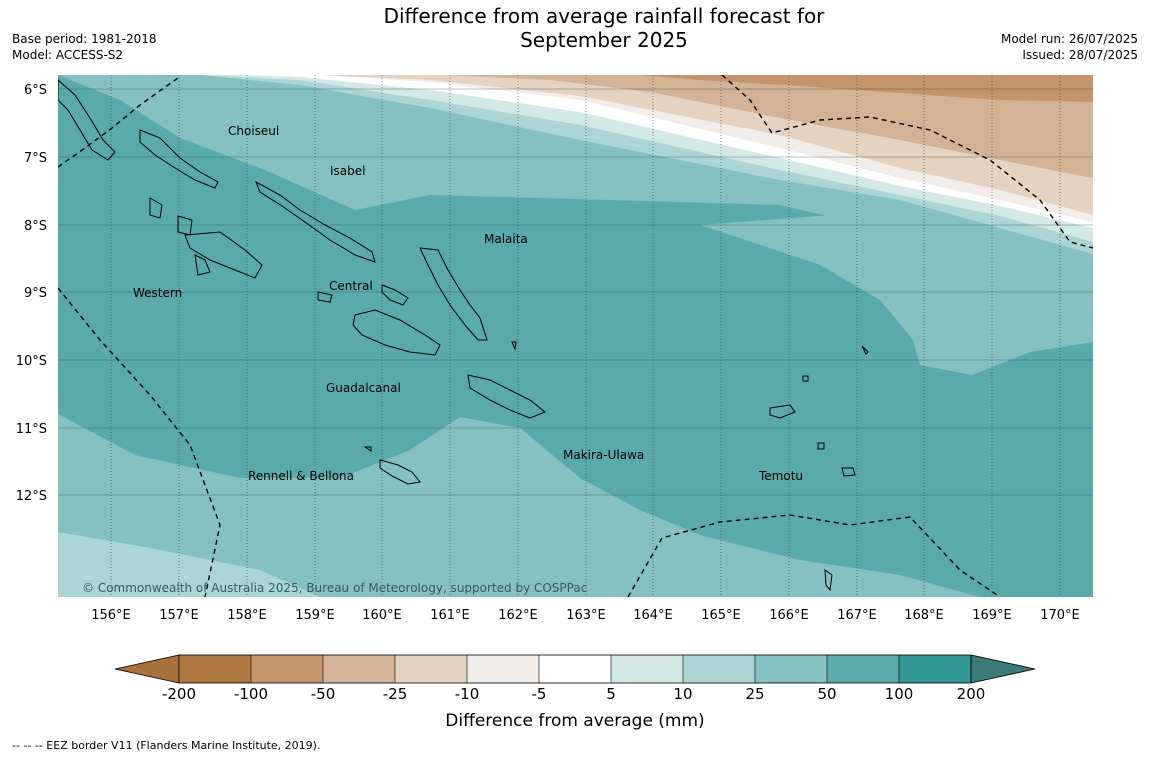 The image size is (1150, 758). Describe the element at coordinates (325, 297) in the screenshot. I see `island-russell` at that location.